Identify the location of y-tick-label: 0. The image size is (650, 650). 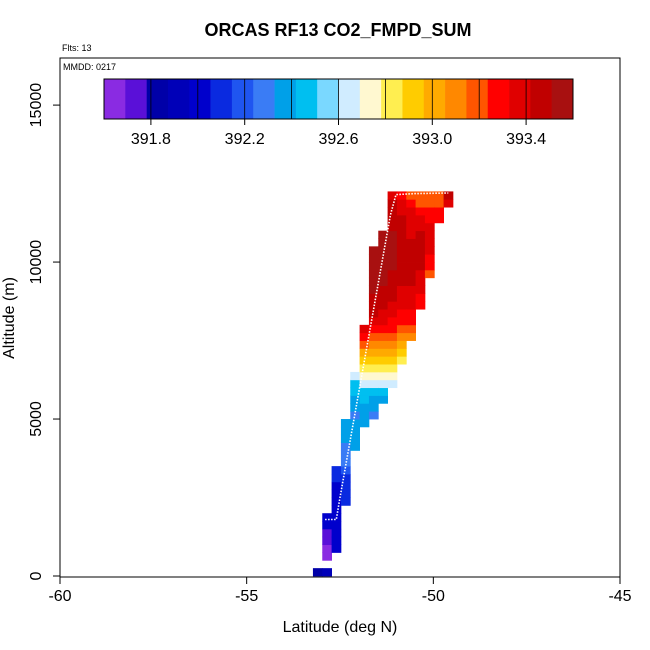
(36, 575).